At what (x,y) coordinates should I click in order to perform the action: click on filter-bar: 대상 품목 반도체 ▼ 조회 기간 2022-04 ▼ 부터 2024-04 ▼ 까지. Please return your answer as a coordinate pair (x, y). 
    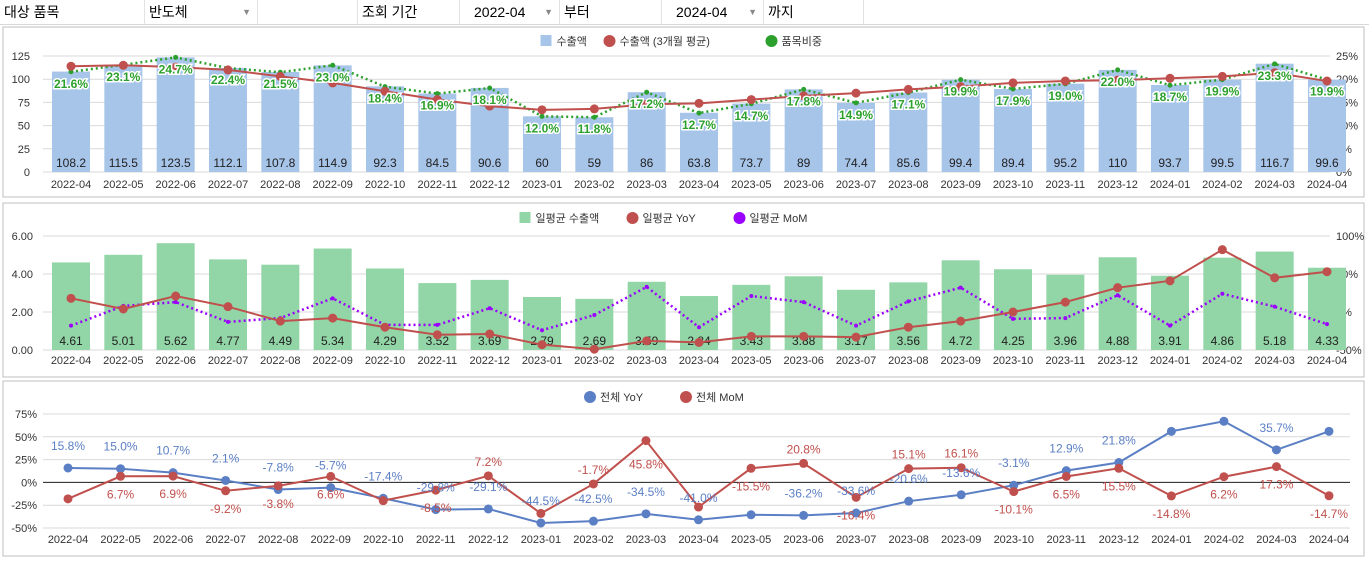
    Looking at the image, I should click on (684, 12).